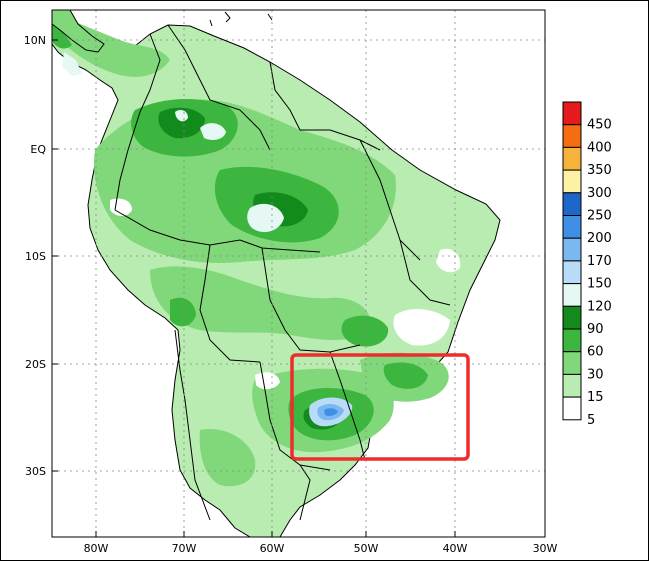  Describe the element at coordinates (599, 170) in the screenshot. I see `legend-label: 350` at that location.